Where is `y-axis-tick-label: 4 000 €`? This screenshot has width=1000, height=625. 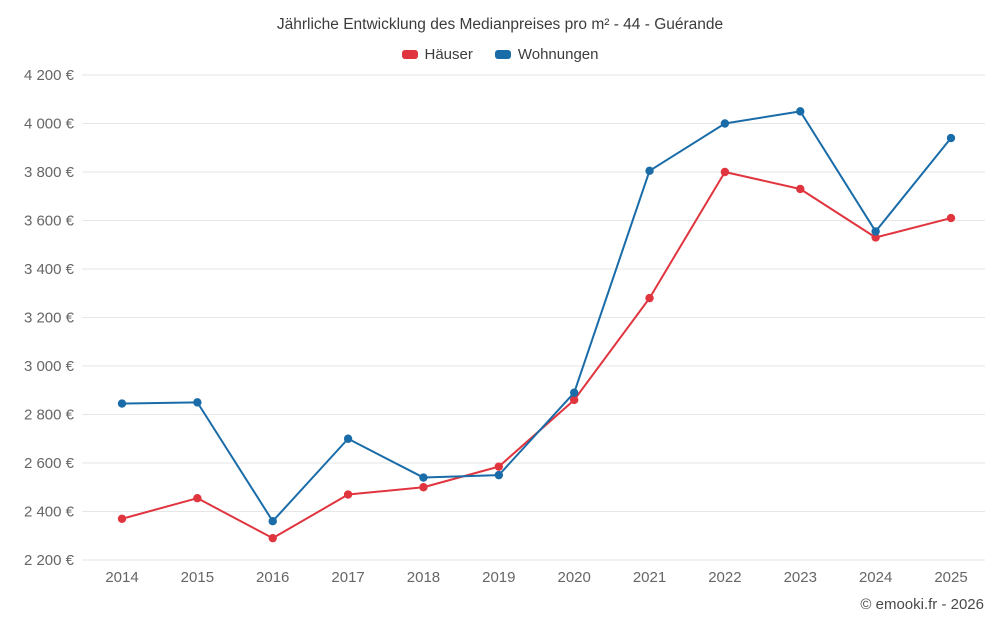
y-axis-tick-label: 4 000 € is located at coordinates (49, 124).